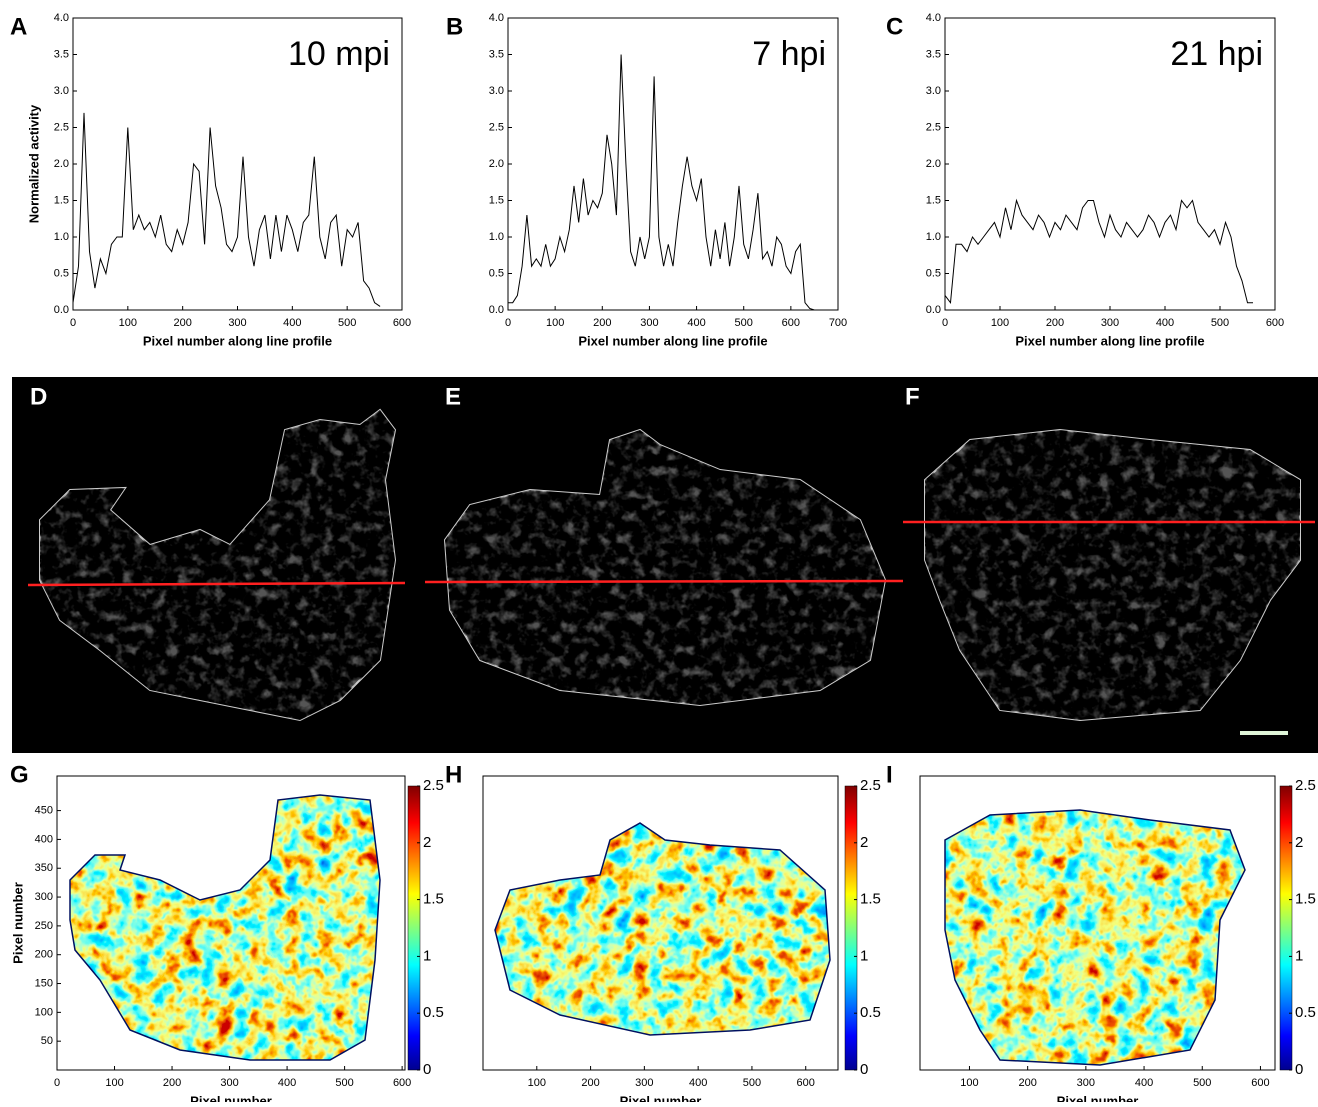 This screenshot has height=1107, width=1318. What do you see at coordinates (838, 323) in the screenshot?
I see `x-tick-label: 700` at bounding box center [838, 323].